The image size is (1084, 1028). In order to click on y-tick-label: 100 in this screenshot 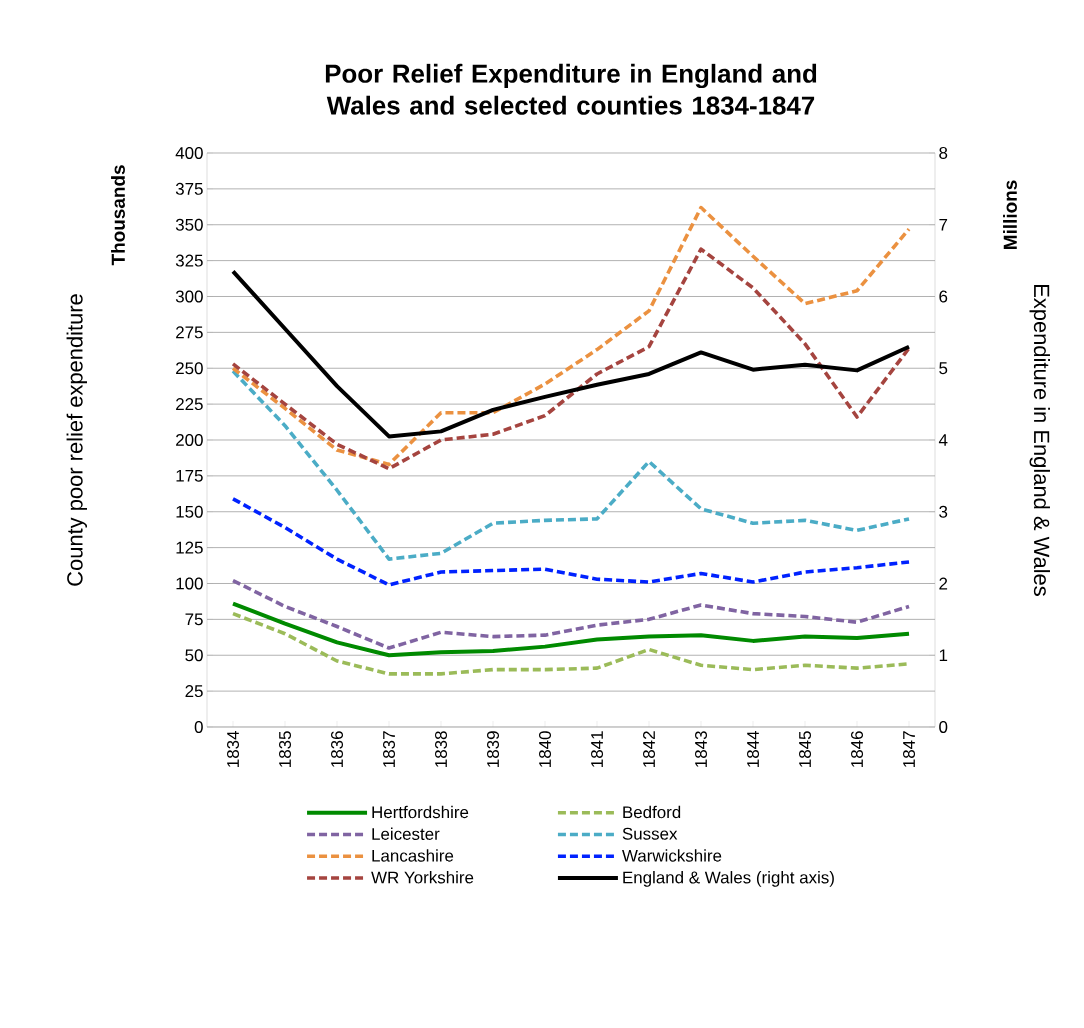, I will do `click(189, 583)`.